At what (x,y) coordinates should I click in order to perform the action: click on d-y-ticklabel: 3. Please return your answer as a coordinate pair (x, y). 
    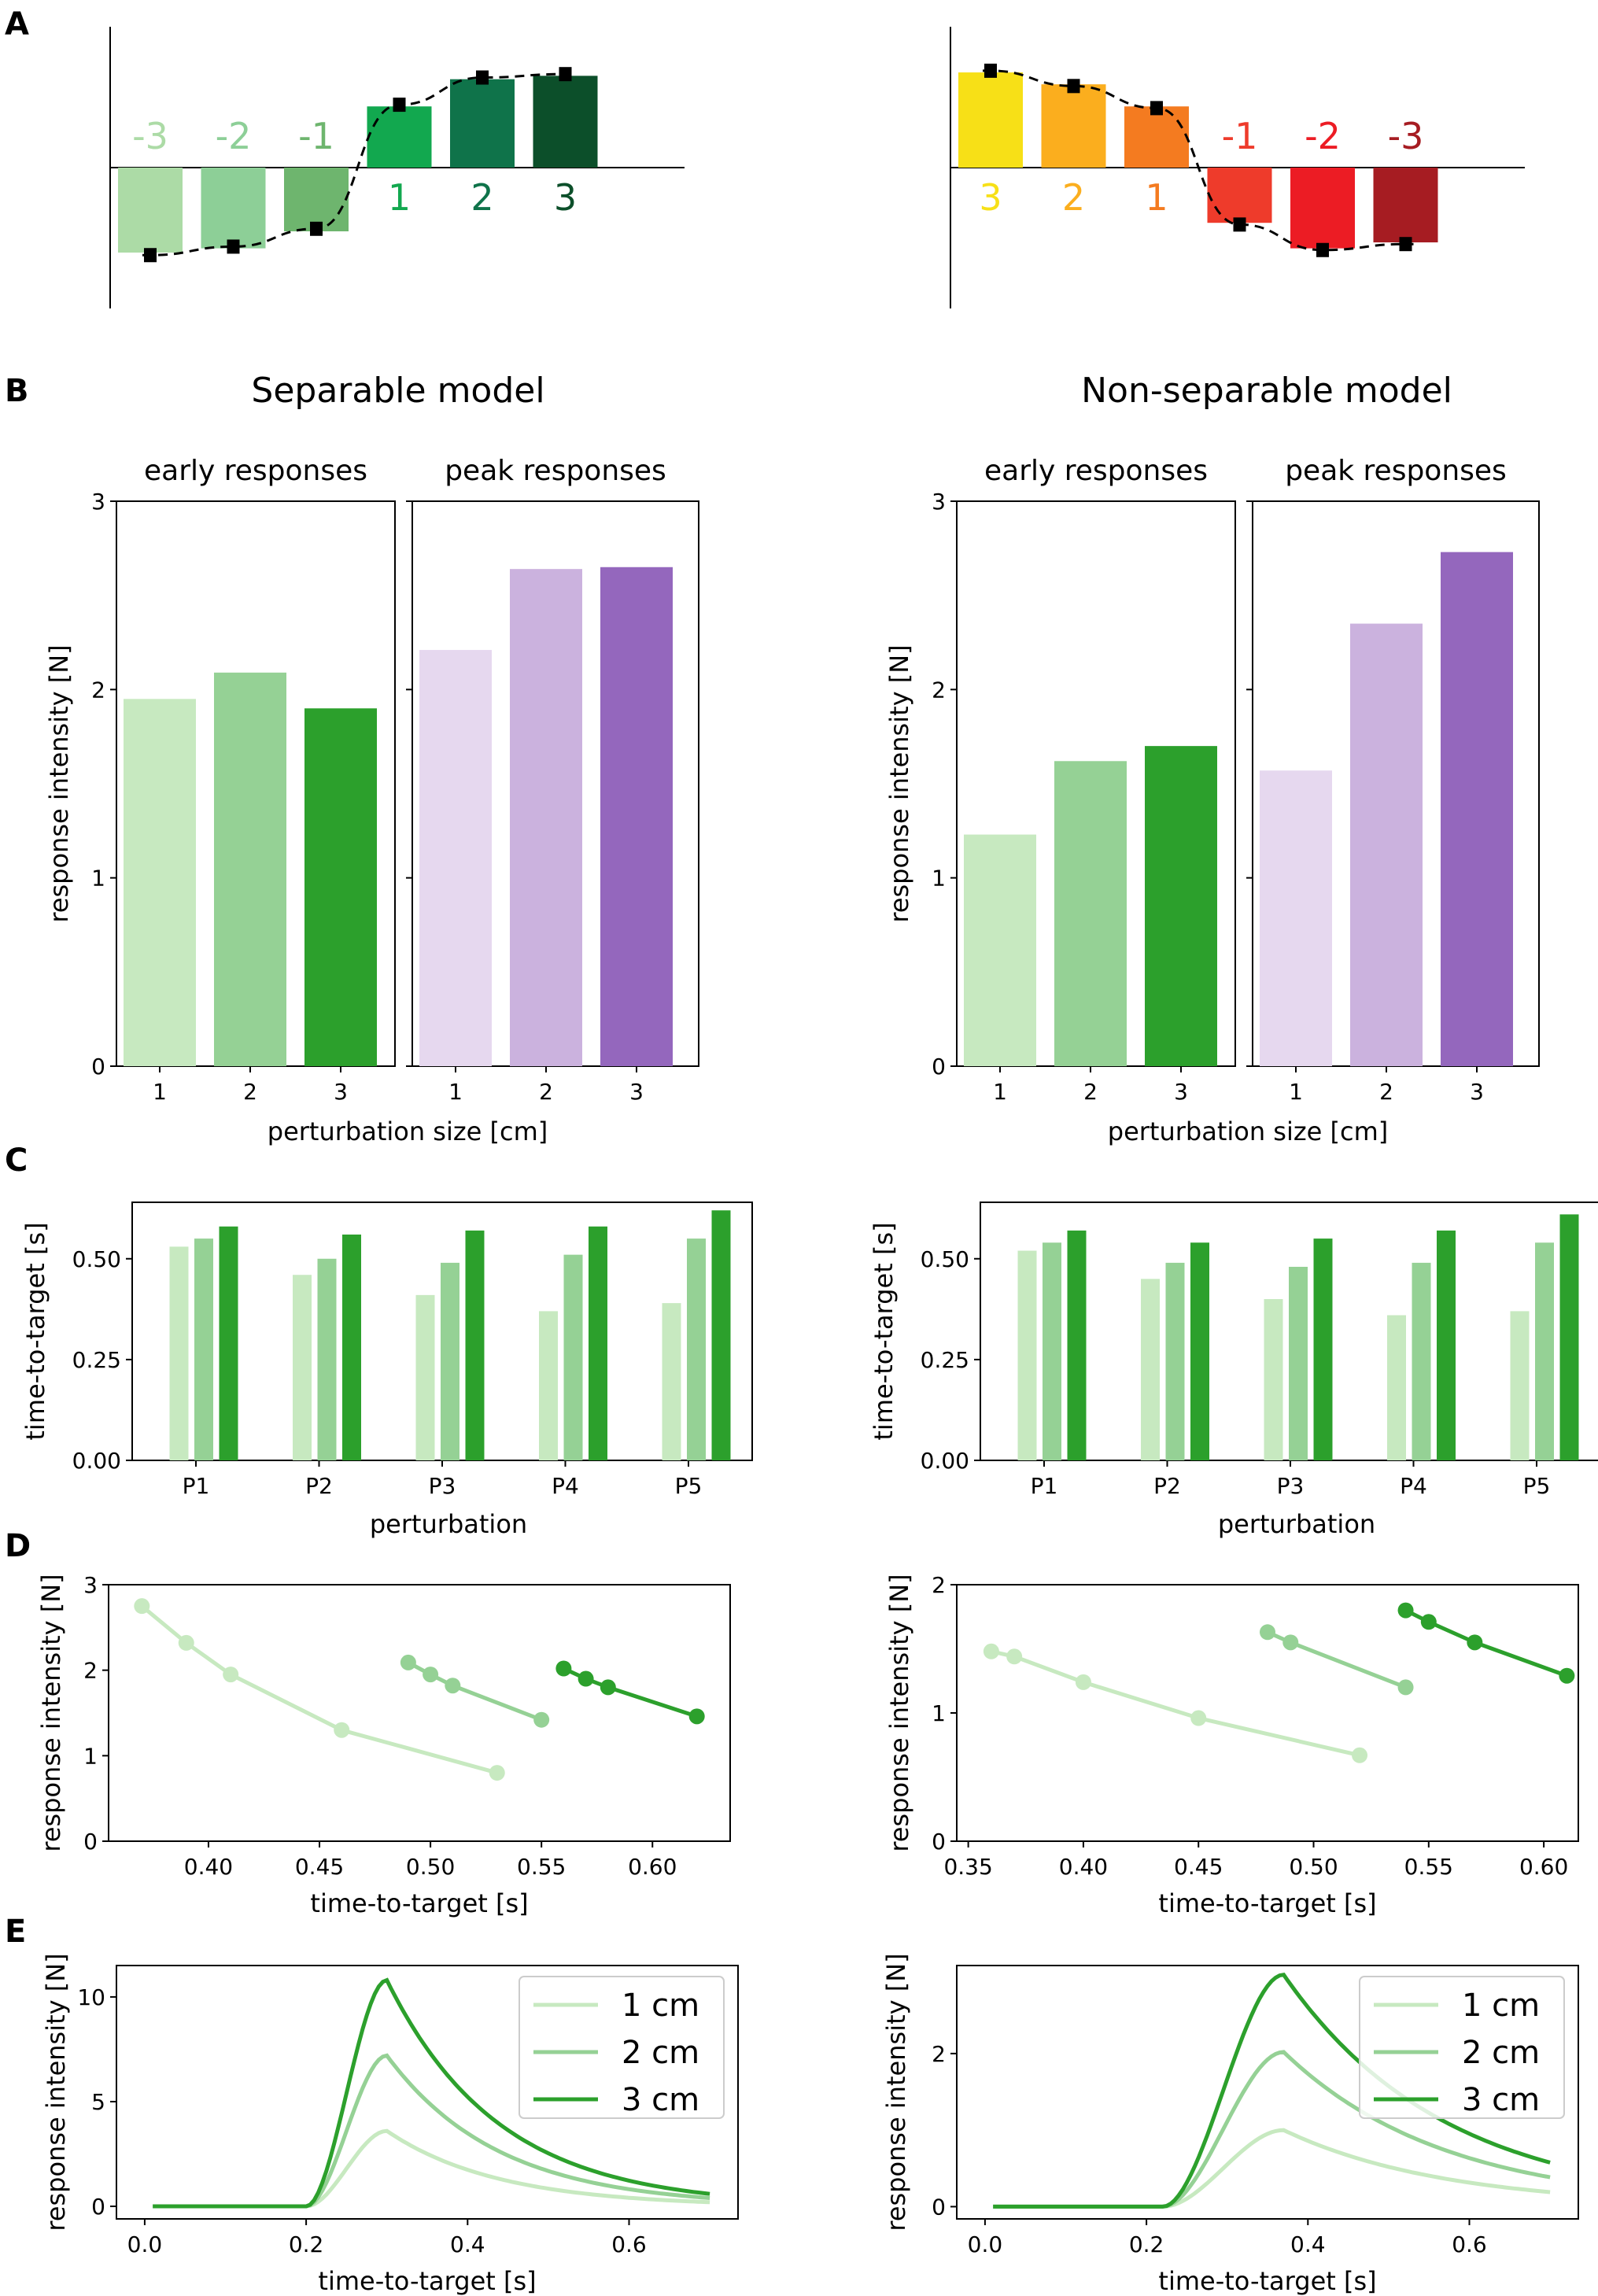
    Looking at the image, I should click on (90, 1585).